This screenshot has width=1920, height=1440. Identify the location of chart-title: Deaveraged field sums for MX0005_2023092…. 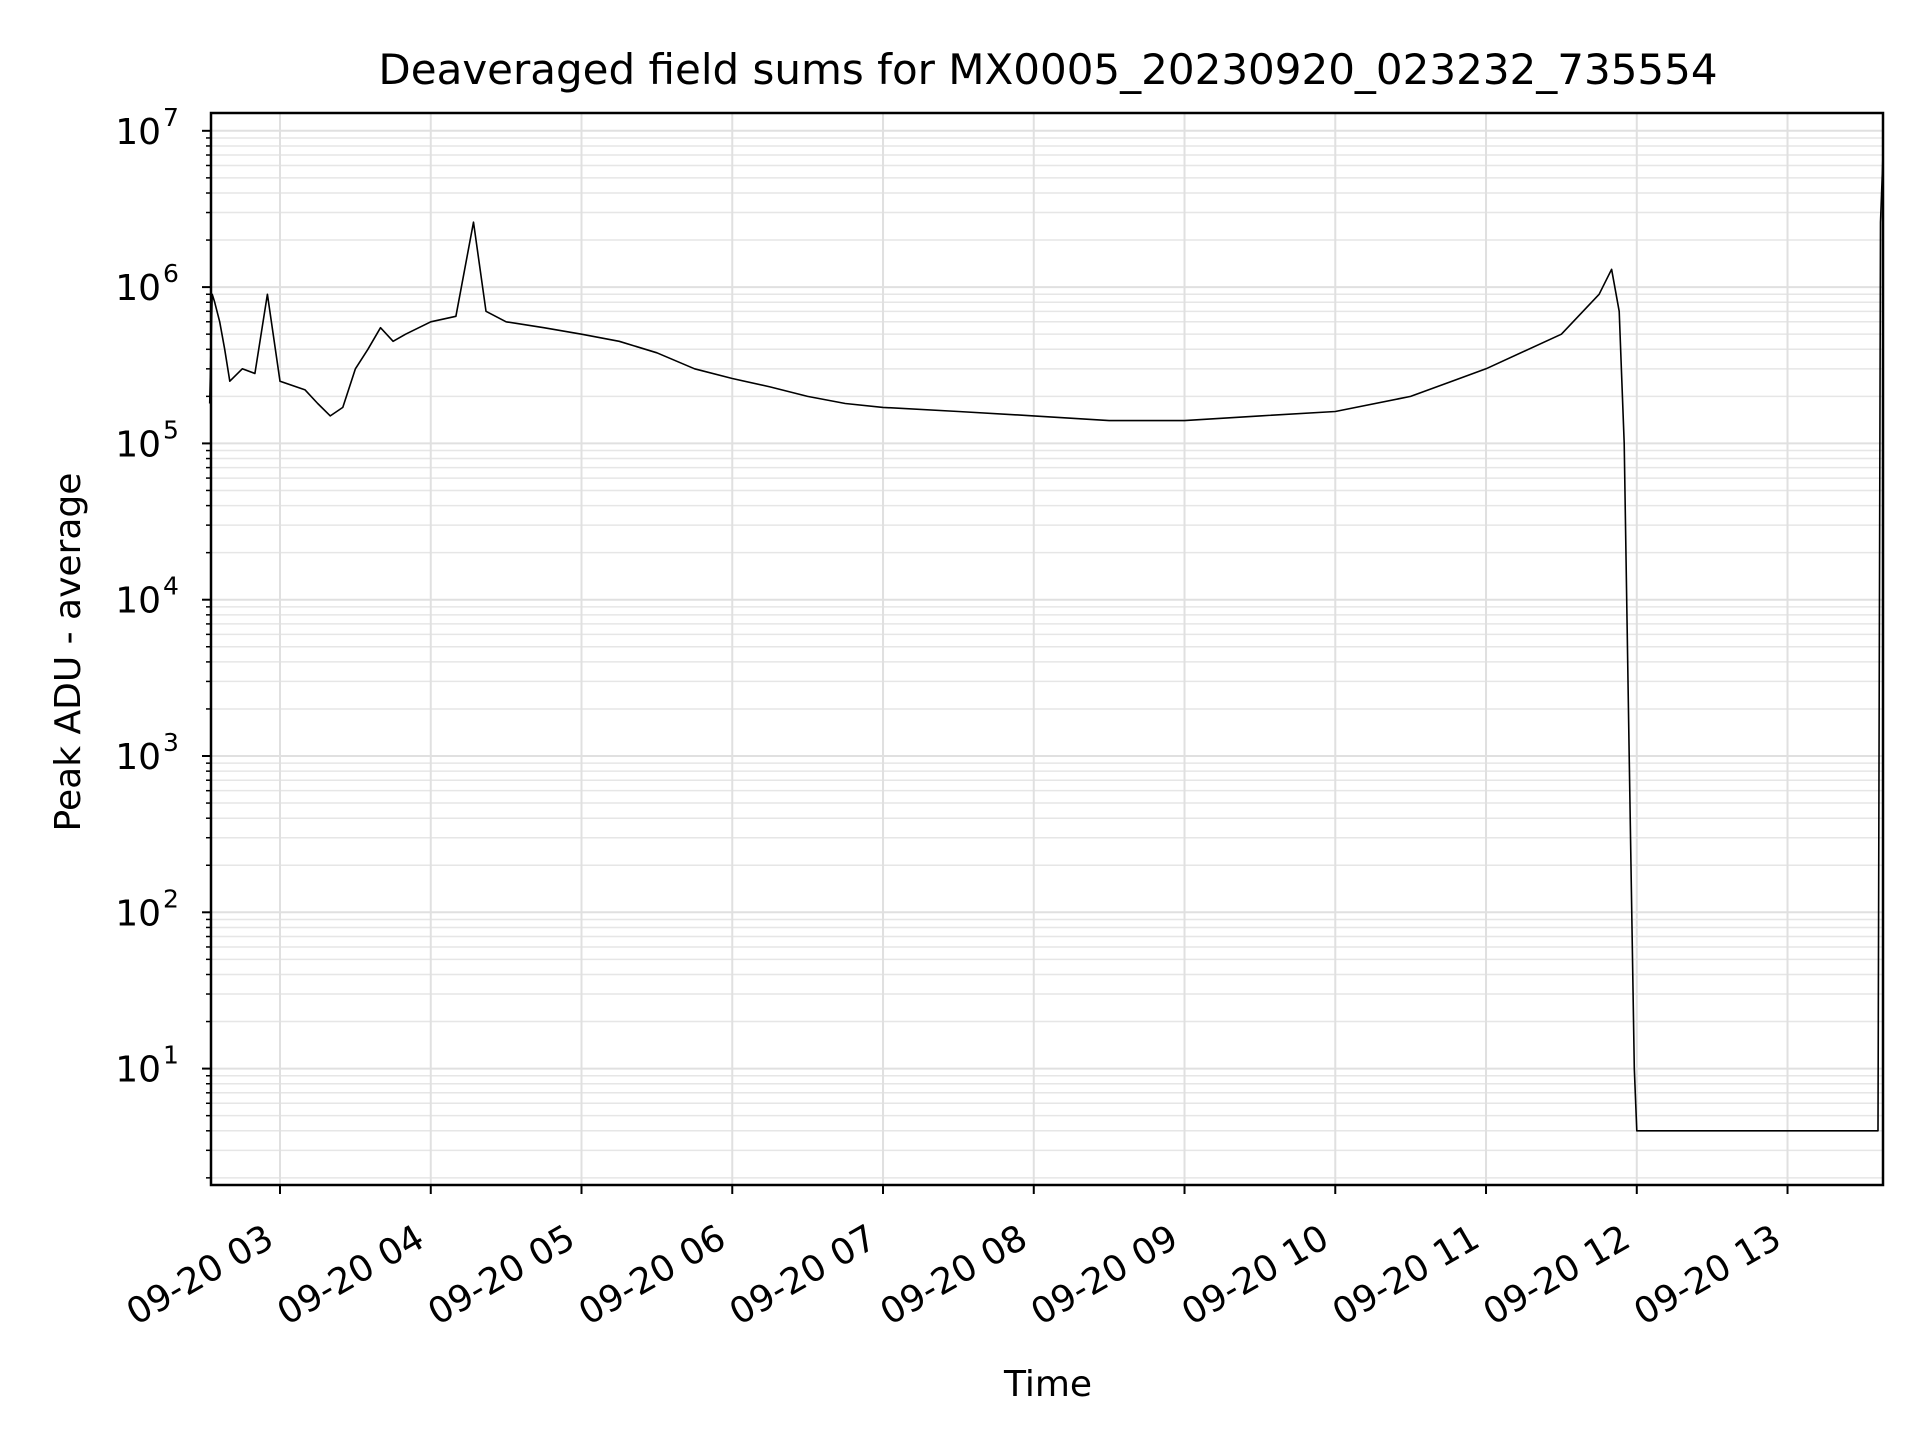
(1047, 69).